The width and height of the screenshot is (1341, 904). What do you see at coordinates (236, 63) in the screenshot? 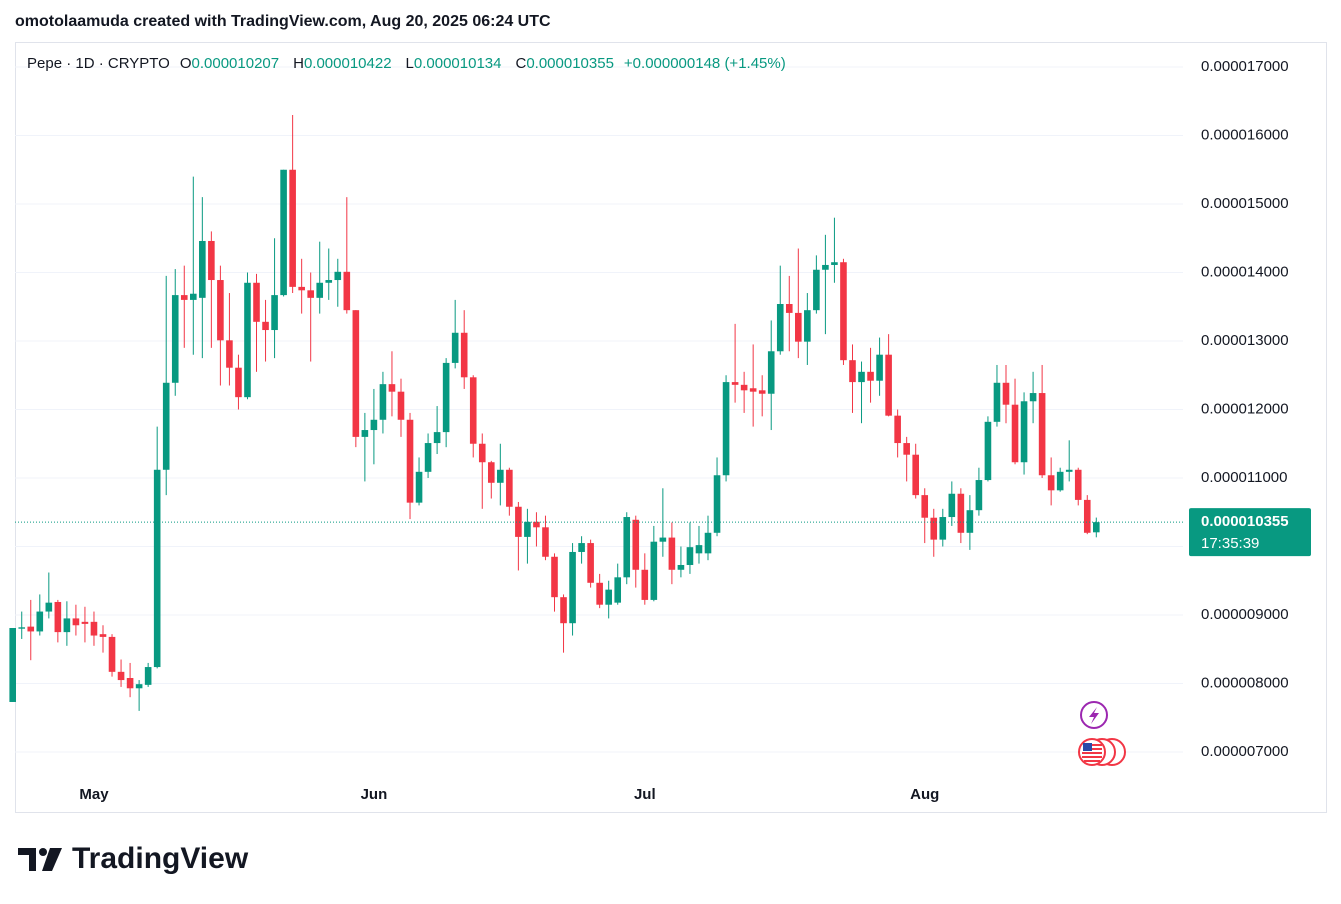
I see `ohlc-value: 0.000010207` at bounding box center [236, 63].